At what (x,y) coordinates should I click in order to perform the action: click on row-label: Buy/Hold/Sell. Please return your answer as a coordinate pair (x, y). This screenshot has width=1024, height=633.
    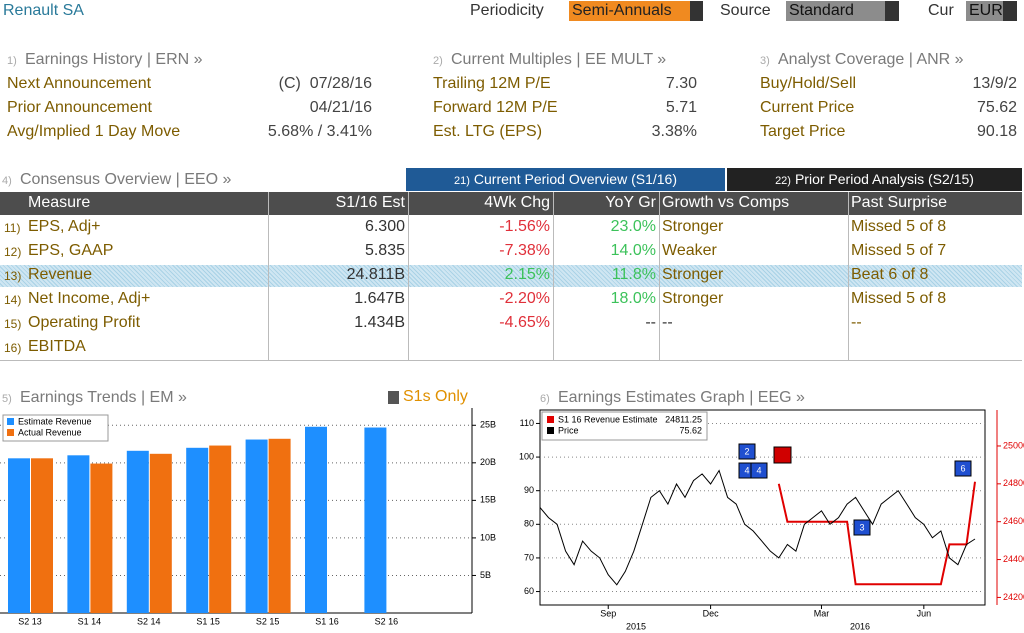
    Looking at the image, I should click on (808, 83).